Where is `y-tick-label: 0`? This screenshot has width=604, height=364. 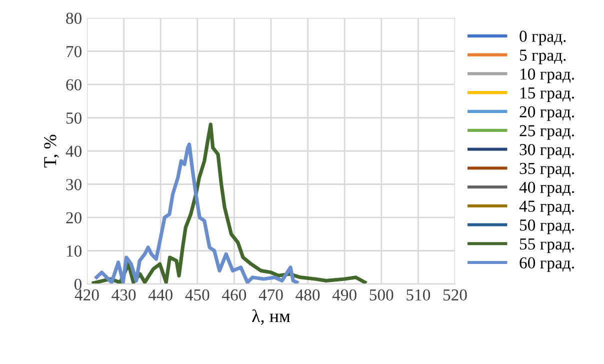
y-tick-label: 0 is located at coordinates (78, 284).